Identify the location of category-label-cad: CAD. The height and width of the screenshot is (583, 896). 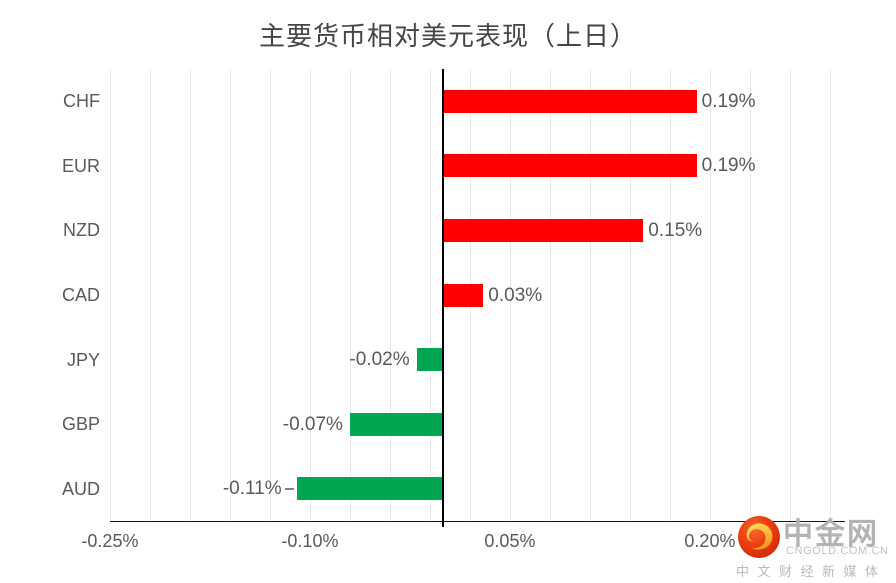
(80, 295).